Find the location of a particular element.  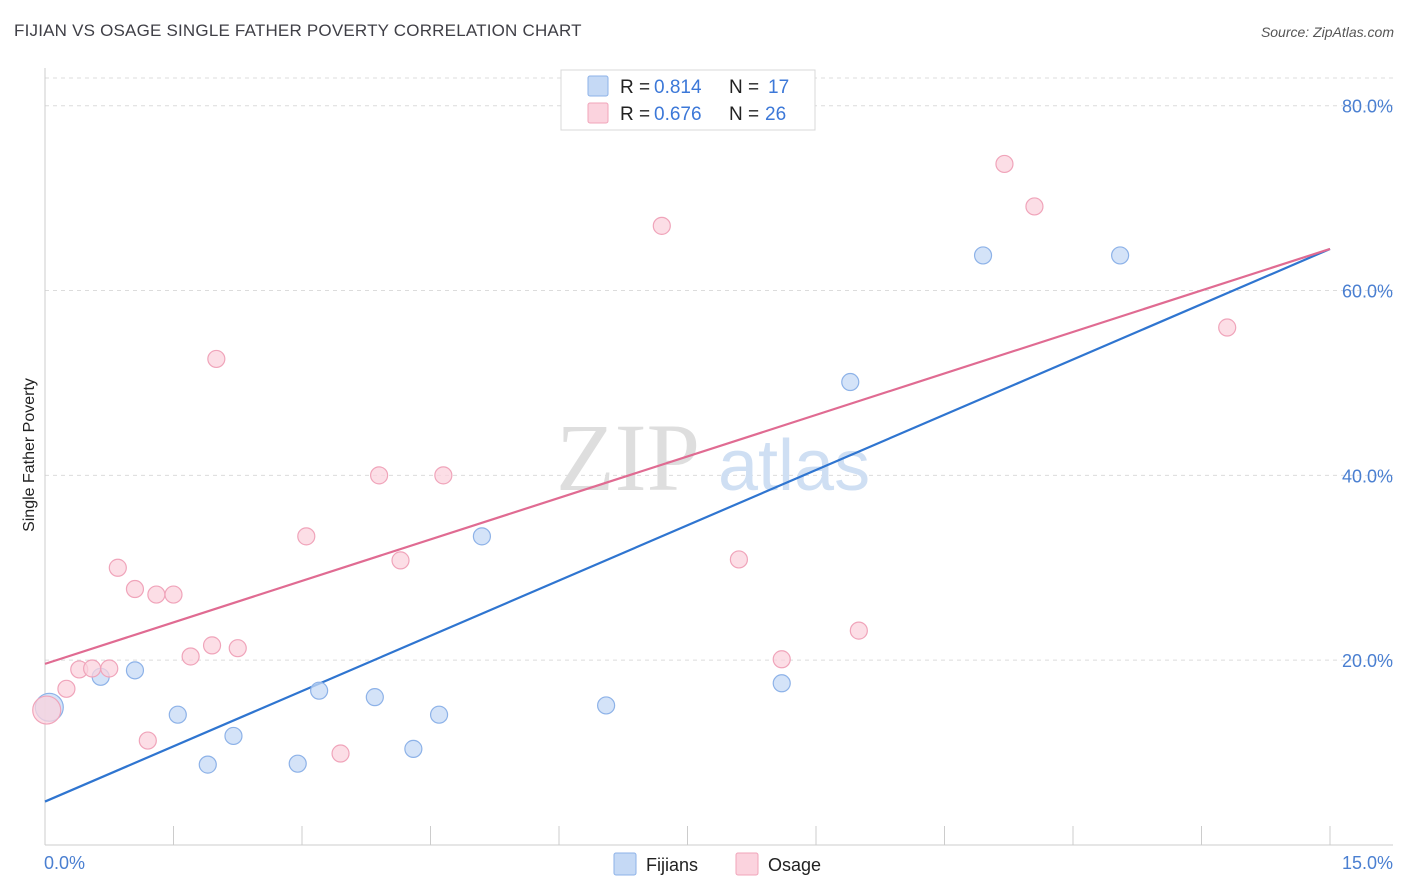

y-tick-label-40: 40.0% is located at coordinates (1367, 476).